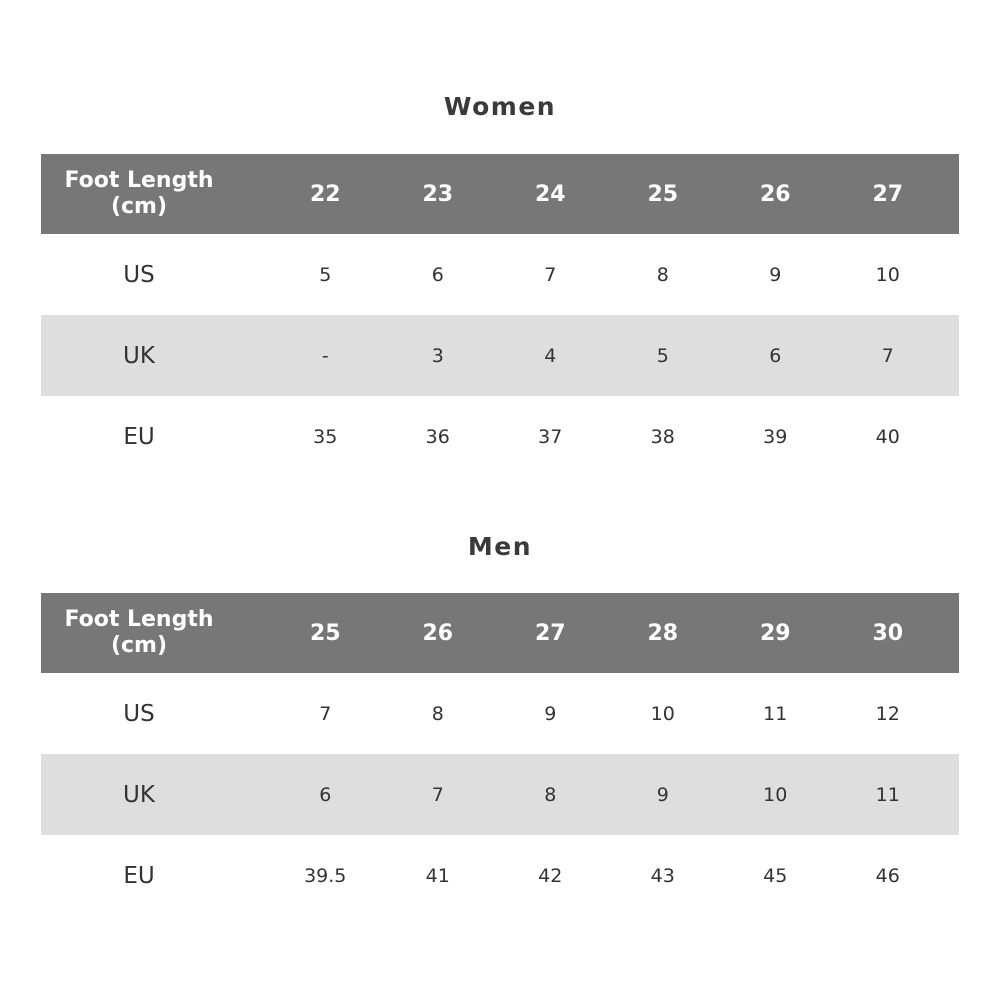  Describe the element at coordinates (325, 875) in the screenshot. I see `size-cell: 39.5` at that location.